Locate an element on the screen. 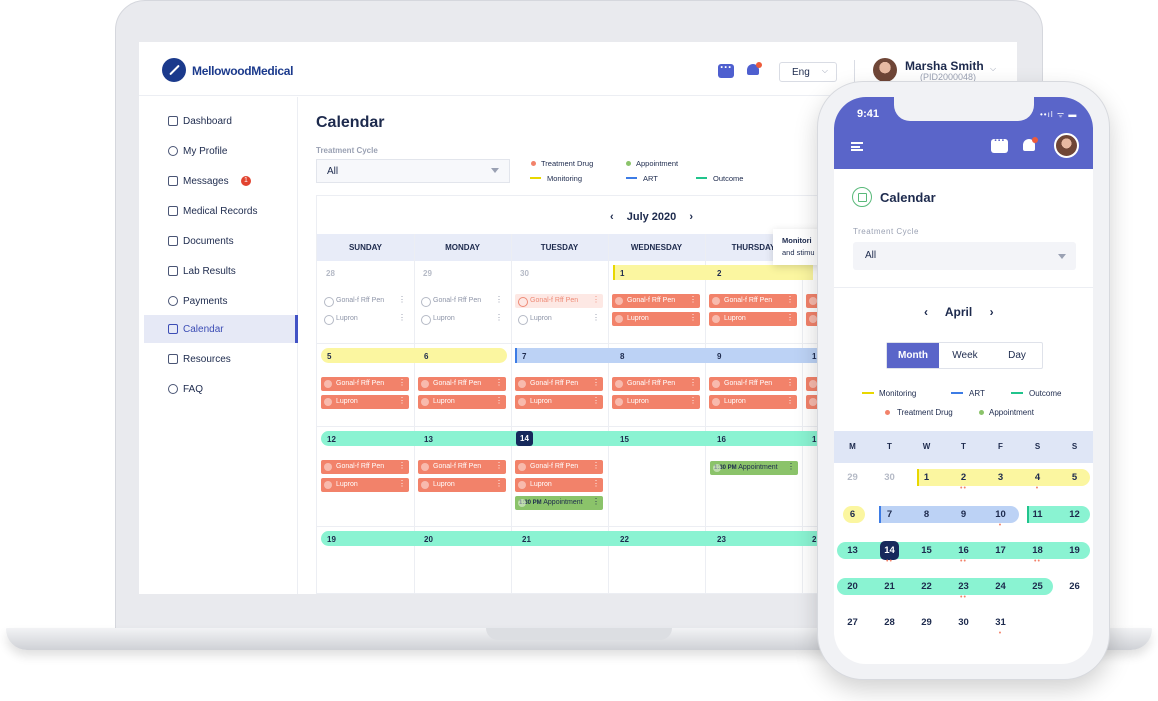  sidebar-item-calendar: Calendar is located at coordinates (221, 329).